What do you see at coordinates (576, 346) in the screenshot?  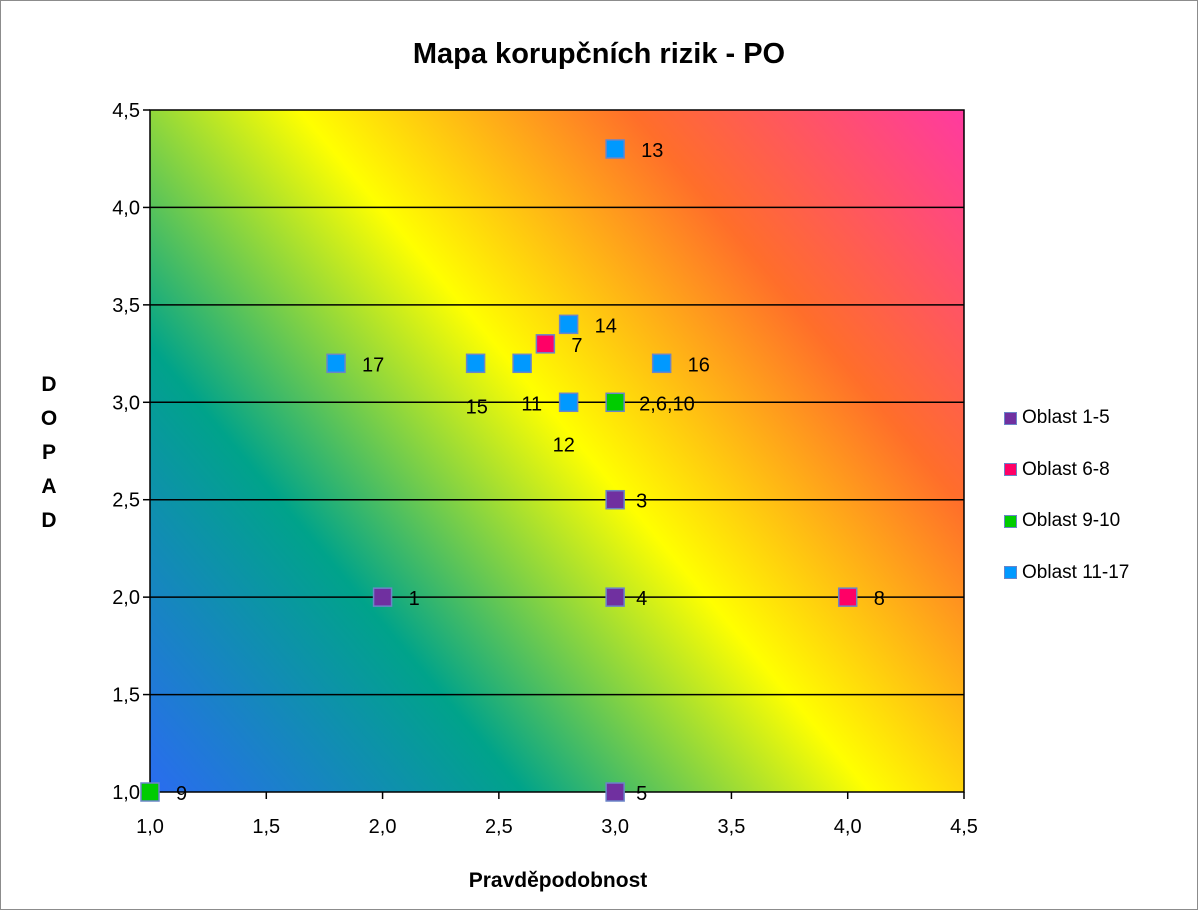 I see `data-point-label: 7` at bounding box center [576, 346].